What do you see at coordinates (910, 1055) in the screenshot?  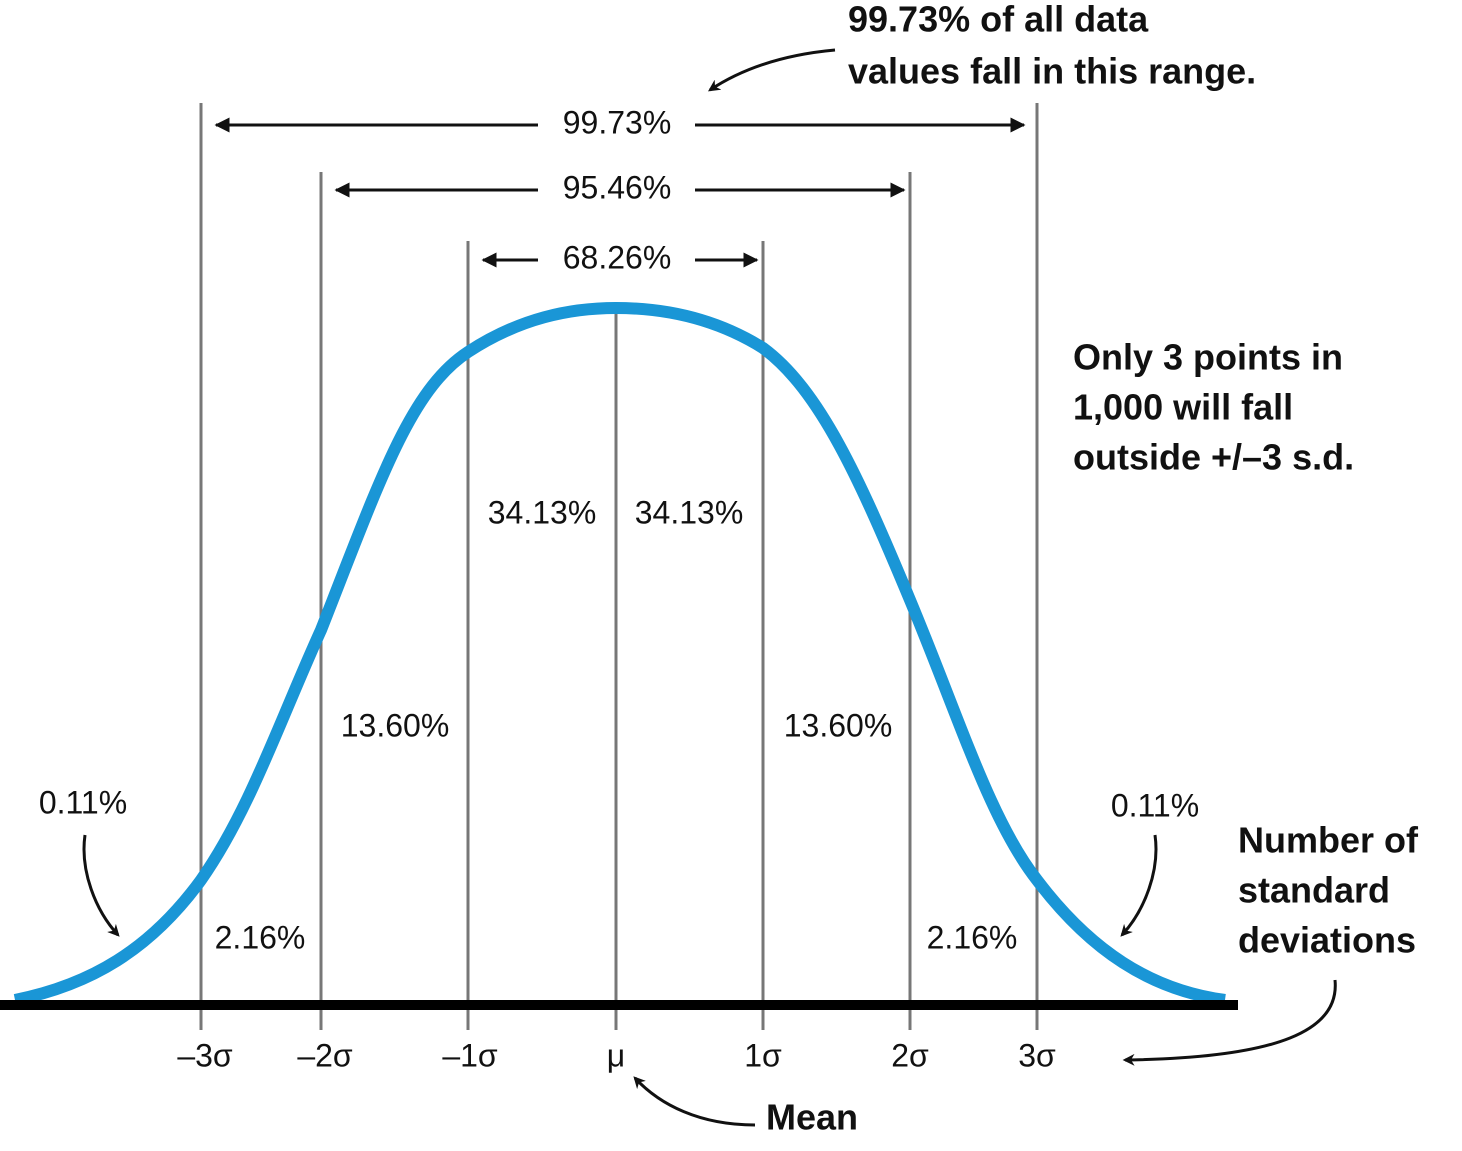 I see `axis-label: 2σ` at bounding box center [910, 1055].